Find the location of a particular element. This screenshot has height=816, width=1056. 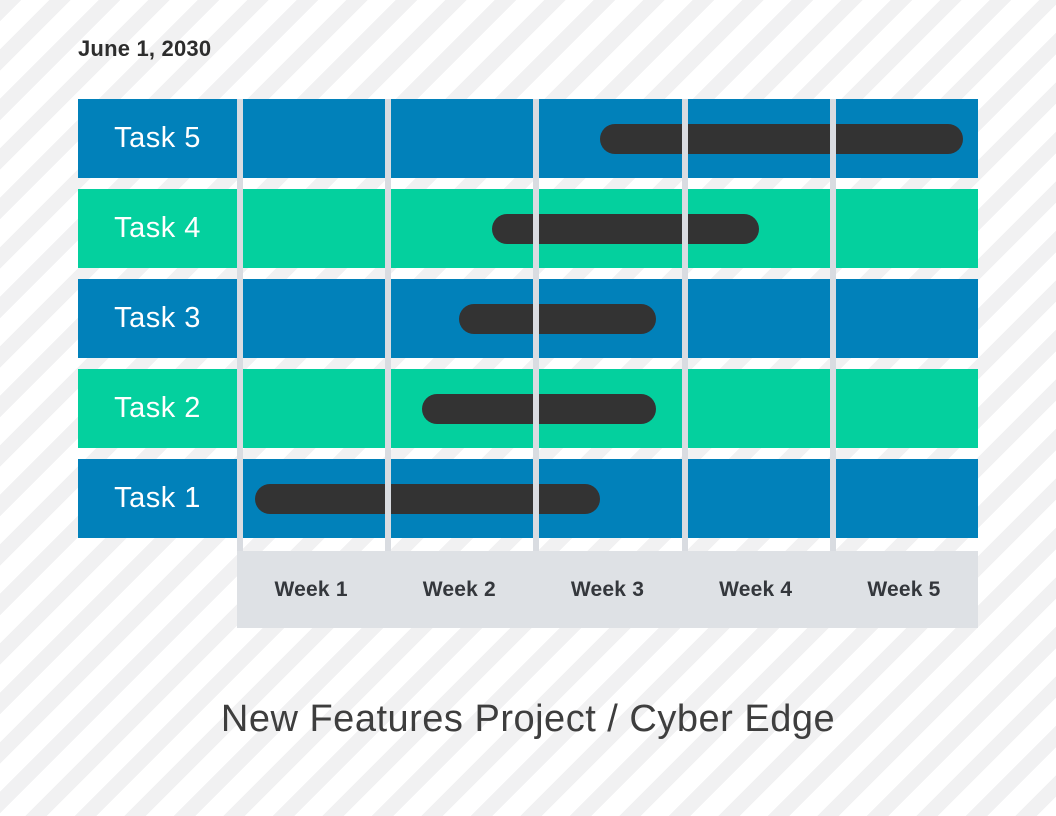

task-label: Task 3 is located at coordinates (157, 318).